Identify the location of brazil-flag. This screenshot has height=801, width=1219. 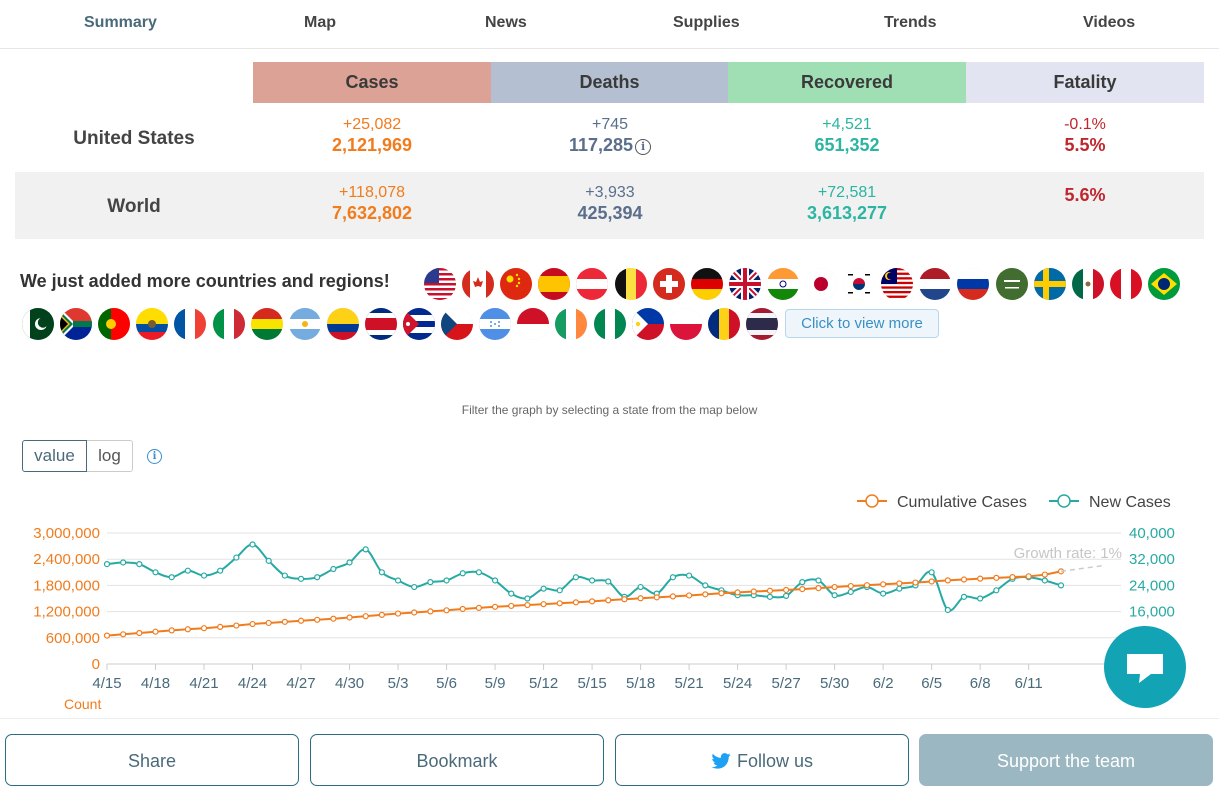
(1164, 284).